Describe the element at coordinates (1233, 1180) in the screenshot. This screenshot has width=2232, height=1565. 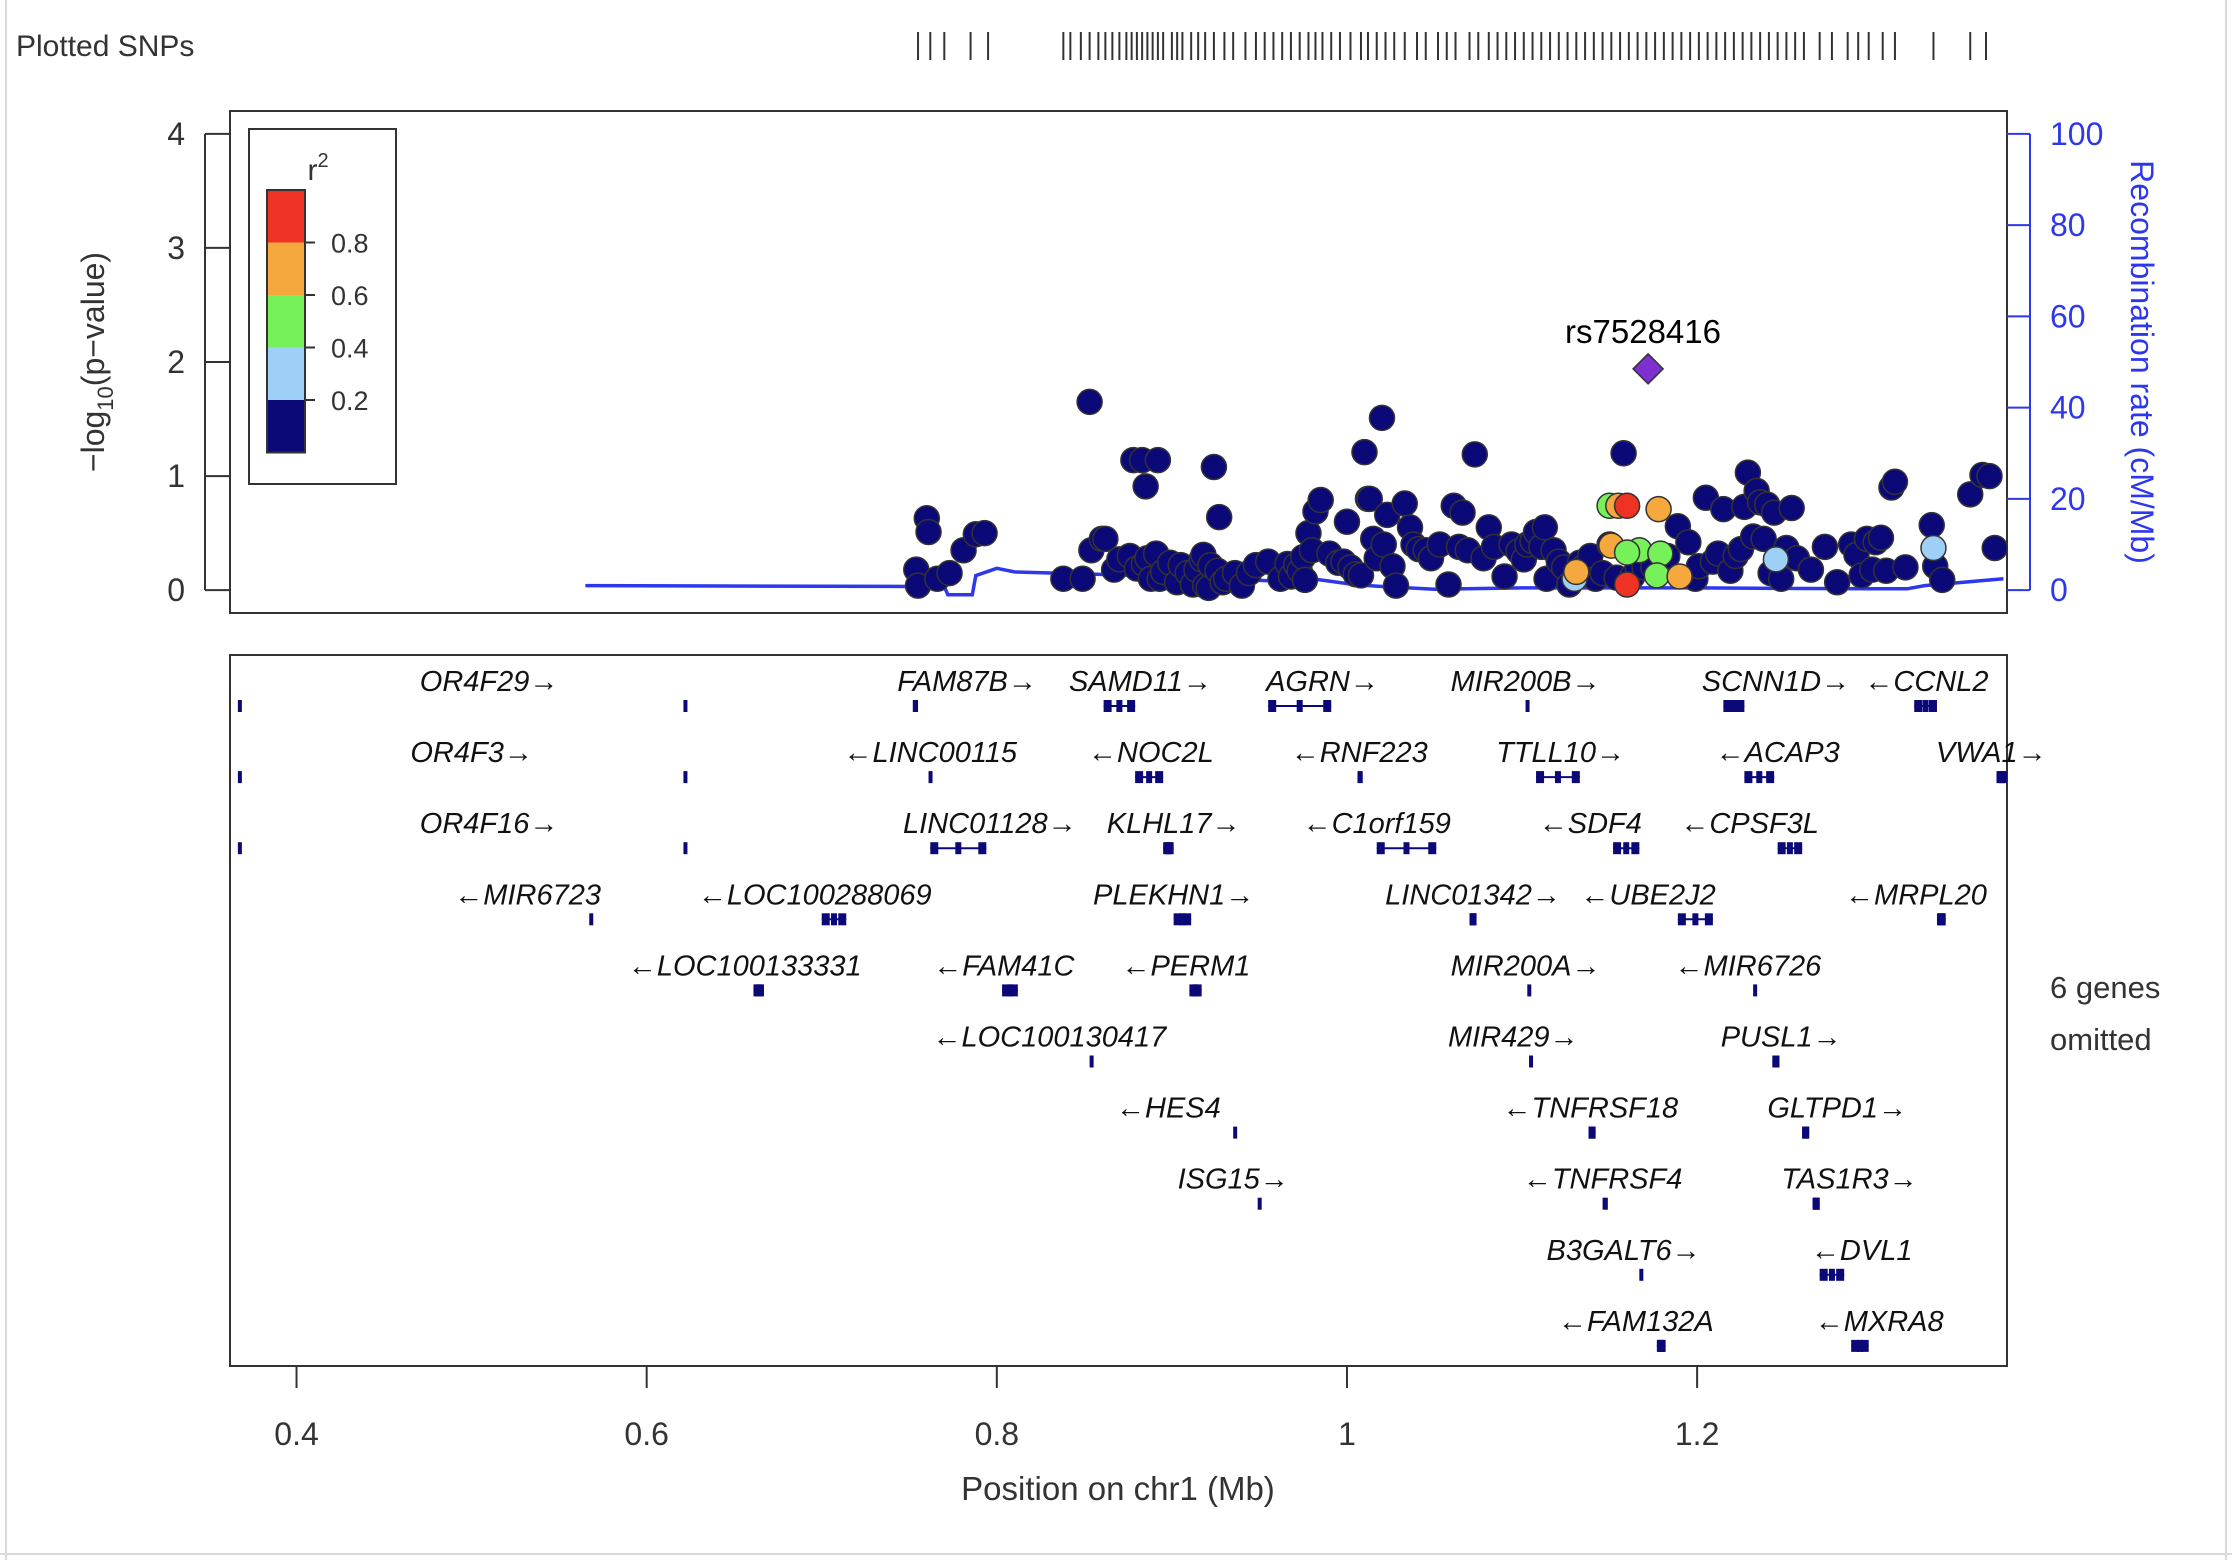
I see `gene-label: ISG15→` at that location.